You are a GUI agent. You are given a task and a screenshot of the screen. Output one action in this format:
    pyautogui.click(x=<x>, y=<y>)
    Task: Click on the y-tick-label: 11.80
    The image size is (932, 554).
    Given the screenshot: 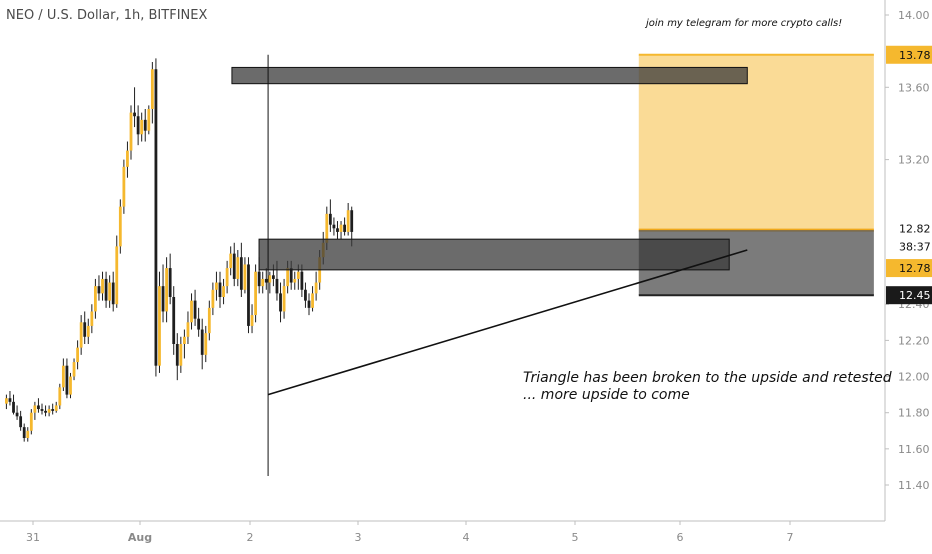 What is the action you would take?
    pyautogui.click(x=914, y=413)
    